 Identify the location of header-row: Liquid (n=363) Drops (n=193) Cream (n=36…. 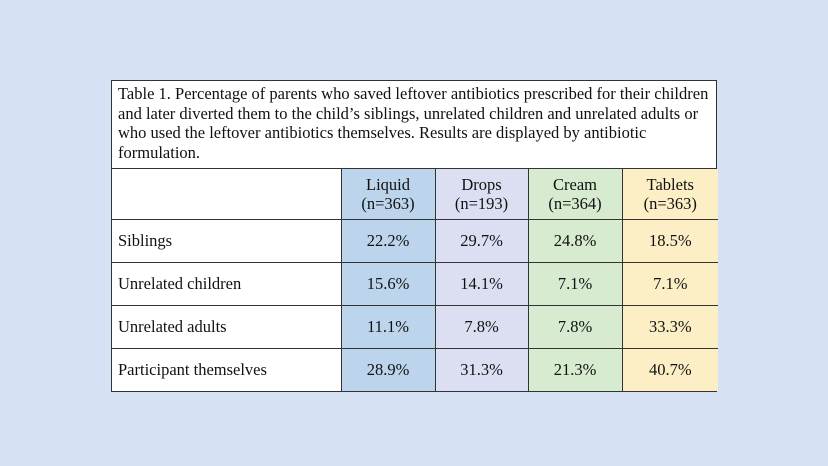
(415, 194).